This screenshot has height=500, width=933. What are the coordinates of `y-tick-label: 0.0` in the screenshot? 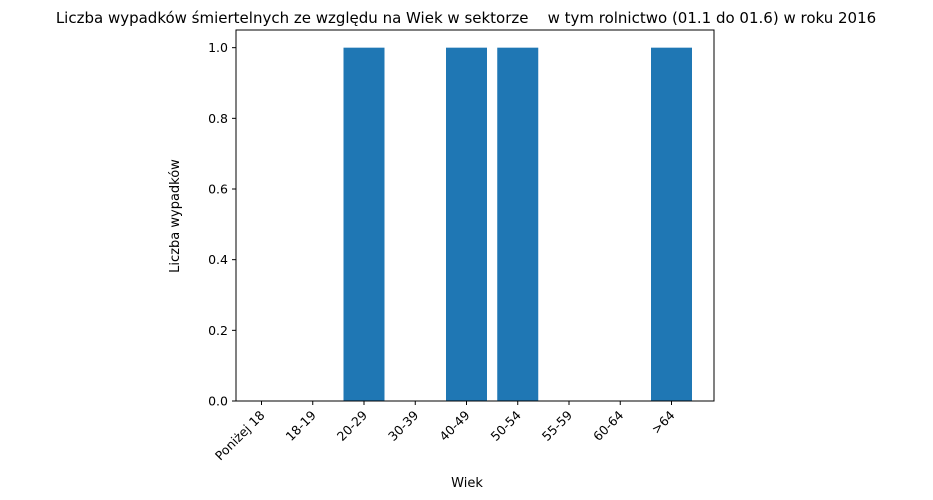 It's located at (218, 401).